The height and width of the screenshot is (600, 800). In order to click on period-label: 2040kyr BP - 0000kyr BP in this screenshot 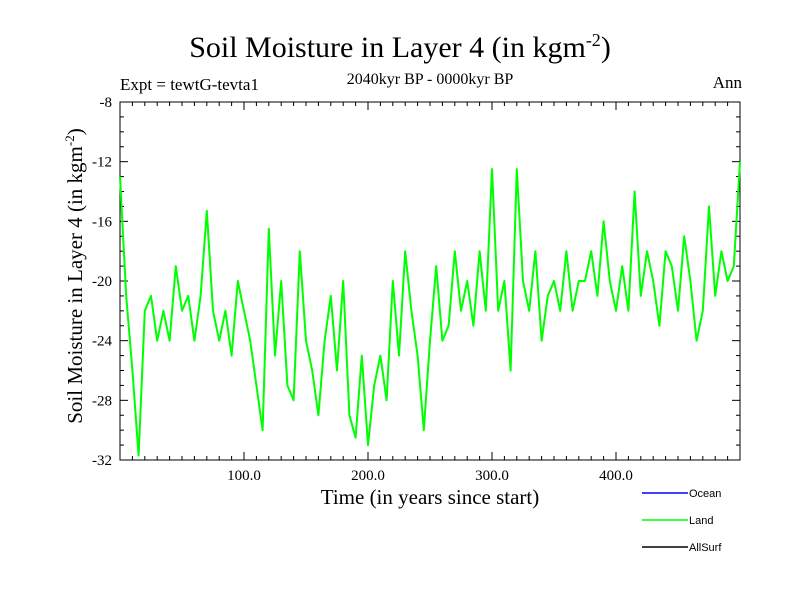, I will do `click(430, 79)`.